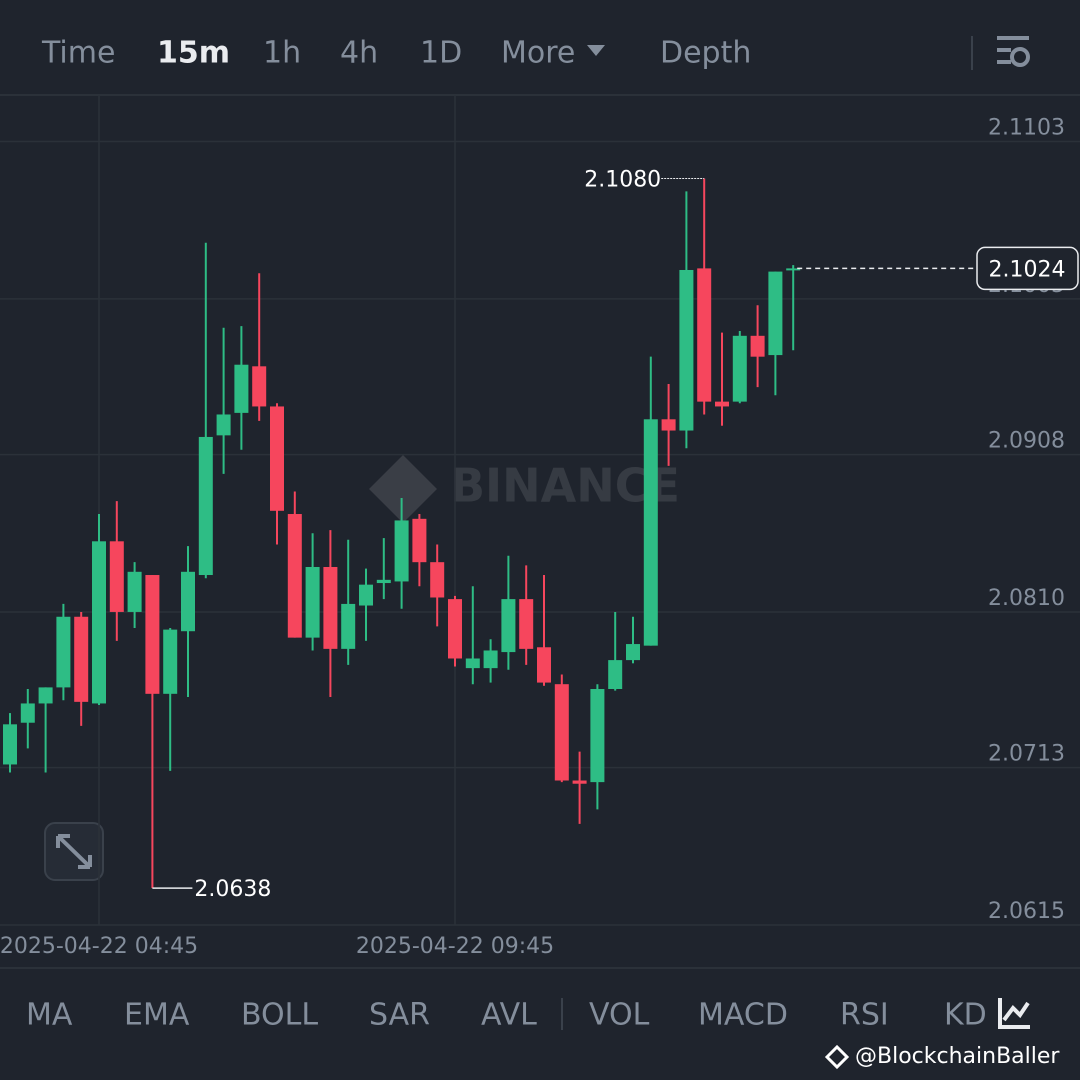  What do you see at coordinates (1014, 1013) in the screenshot?
I see `chart-type-icon` at bounding box center [1014, 1013].